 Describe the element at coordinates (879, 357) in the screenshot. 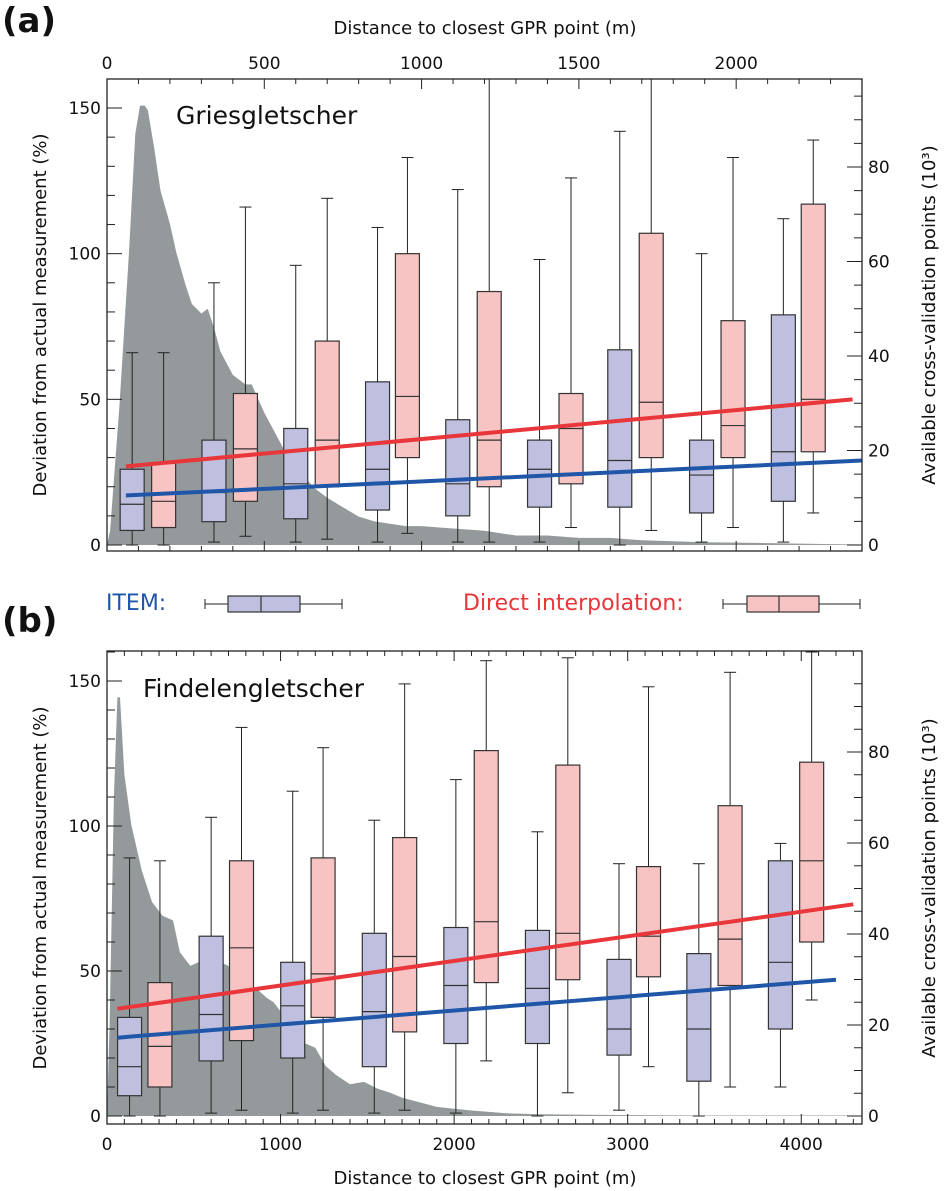

I see `y2-tick-label: 40` at that location.